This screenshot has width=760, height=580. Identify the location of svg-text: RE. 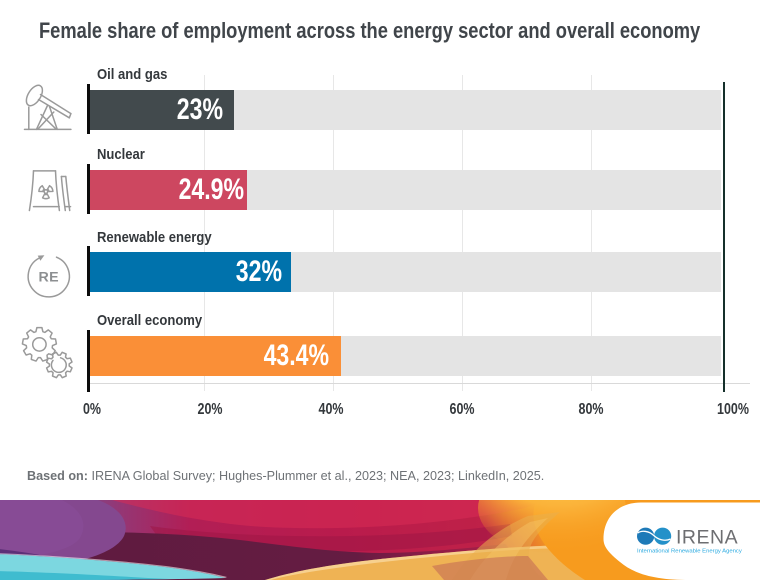
(49, 278).